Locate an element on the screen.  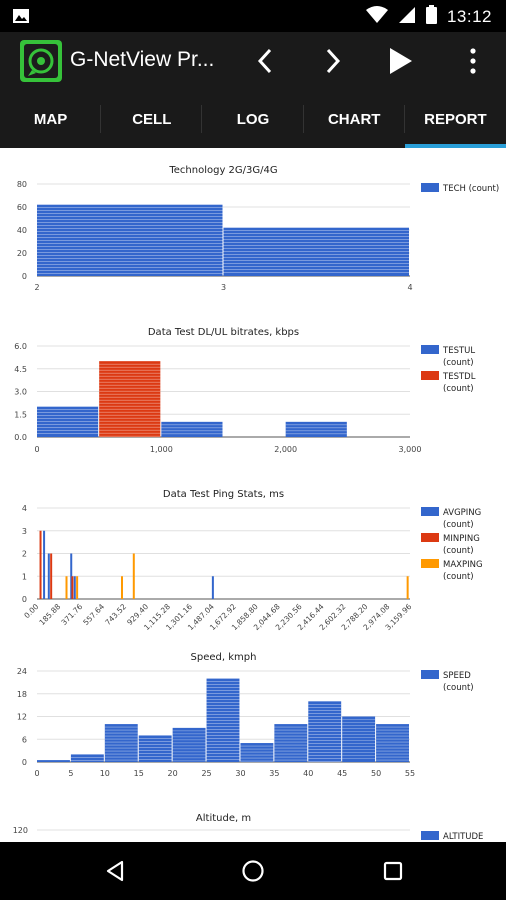
tab-map: MAP is located at coordinates (51, 119).